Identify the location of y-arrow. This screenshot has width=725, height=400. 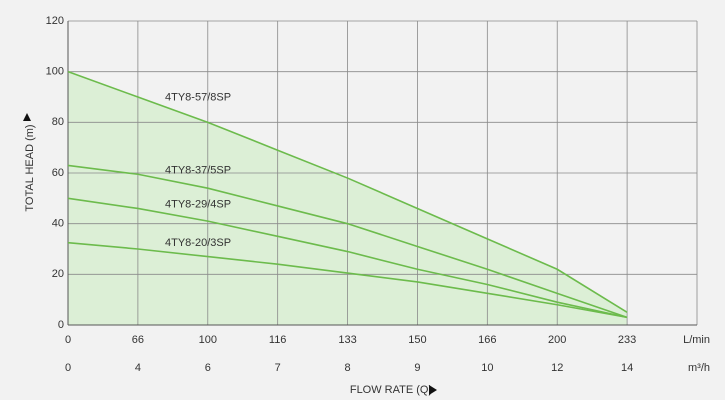
(27, 117).